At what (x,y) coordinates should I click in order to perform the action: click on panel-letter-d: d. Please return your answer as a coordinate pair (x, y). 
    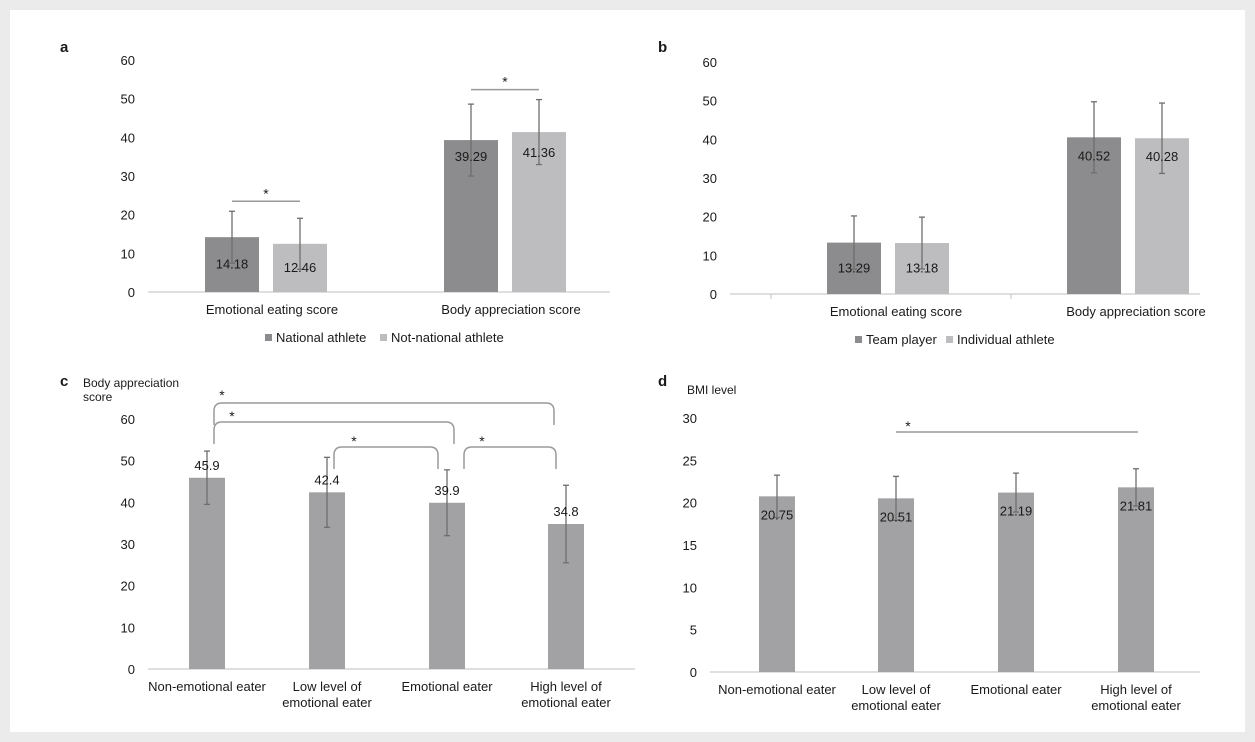
    Looking at the image, I should click on (662, 381).